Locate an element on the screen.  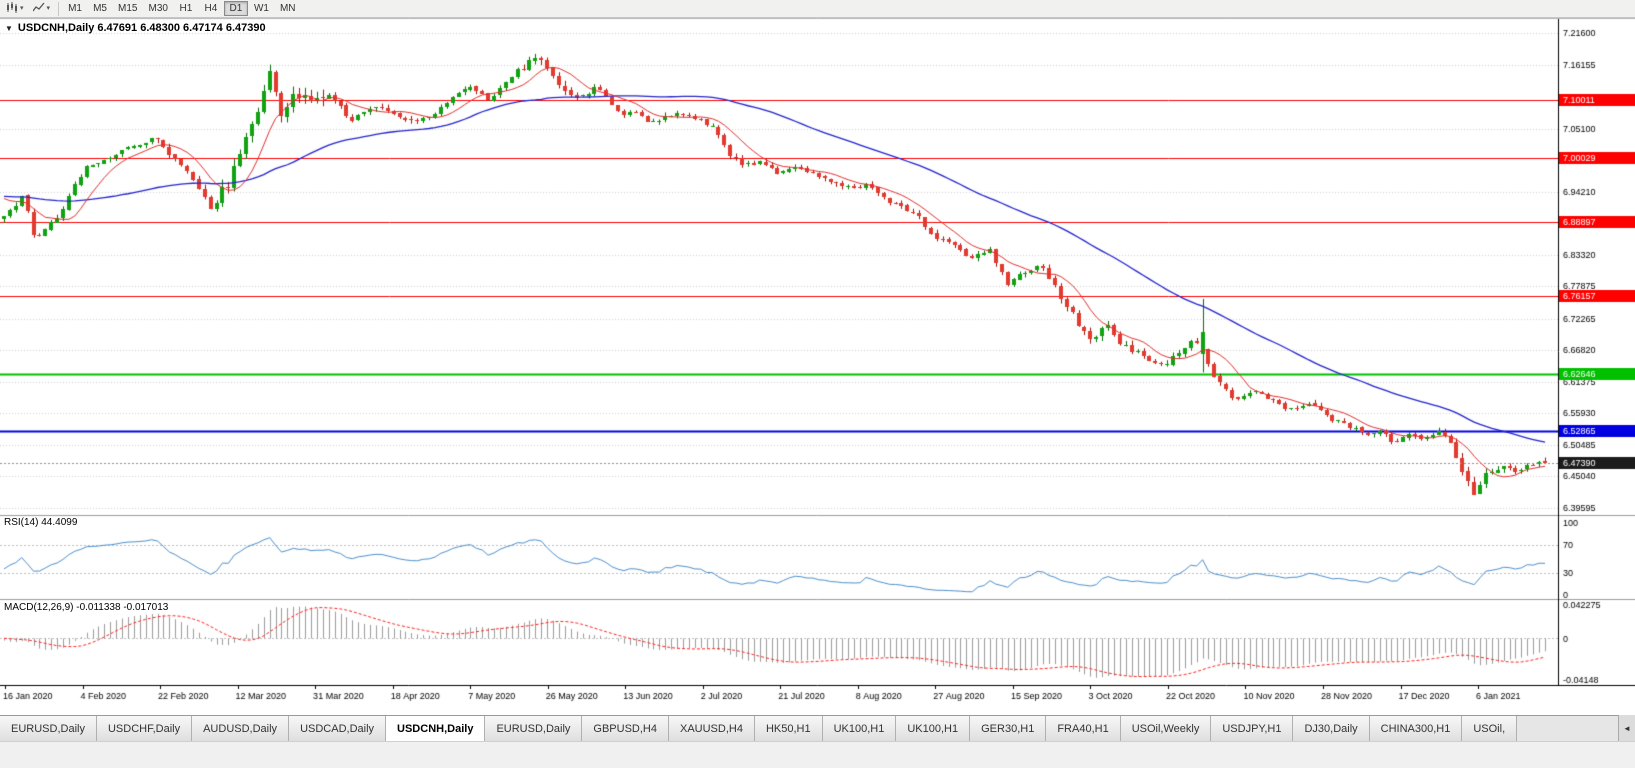
tab-usdcnh-daily: USDCNH,Daily is located at coordinates (436, 728).